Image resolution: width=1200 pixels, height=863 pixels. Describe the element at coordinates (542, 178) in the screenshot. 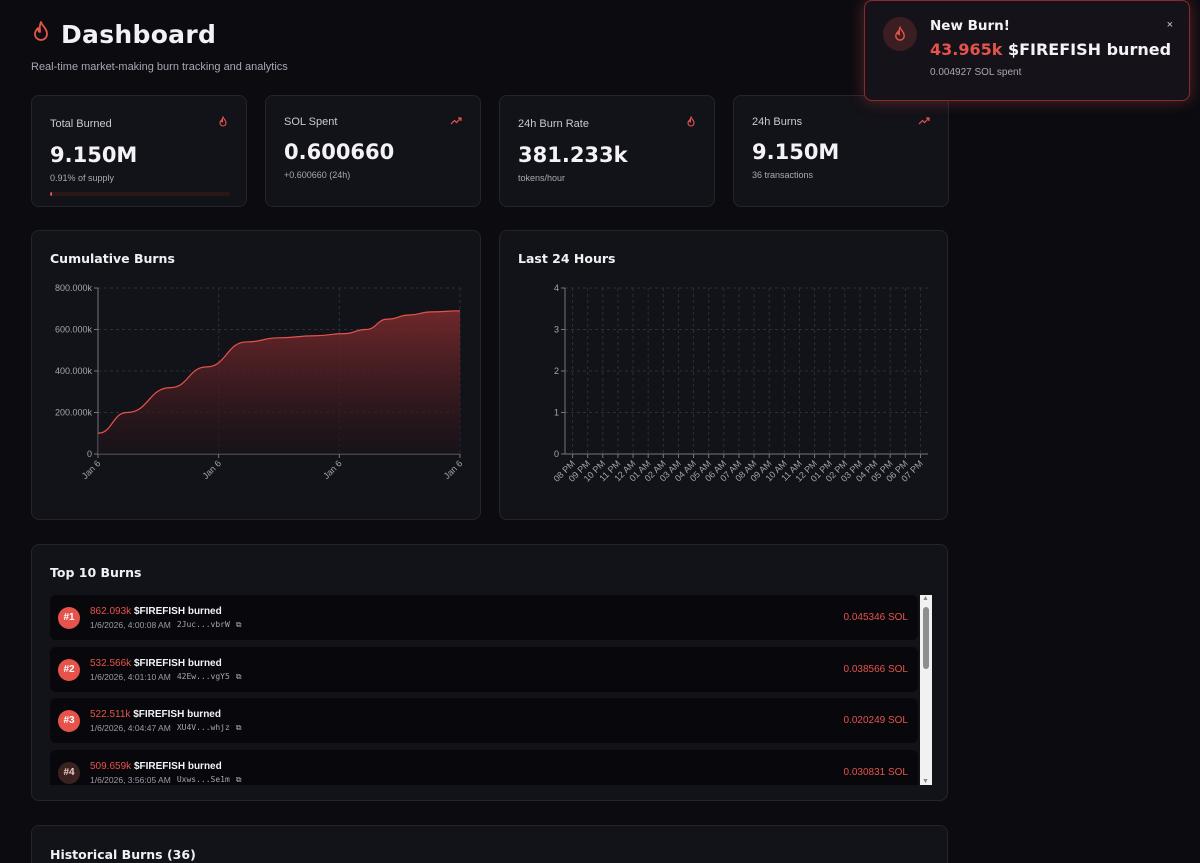

I see `stat-sub: tokens/hour` at that location.